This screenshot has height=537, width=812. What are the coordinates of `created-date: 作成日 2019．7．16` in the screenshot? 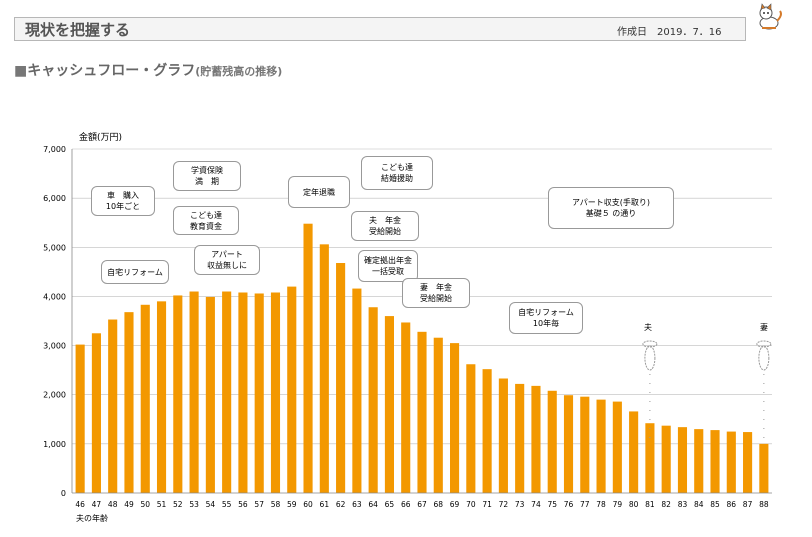 It's located at (669, 32).